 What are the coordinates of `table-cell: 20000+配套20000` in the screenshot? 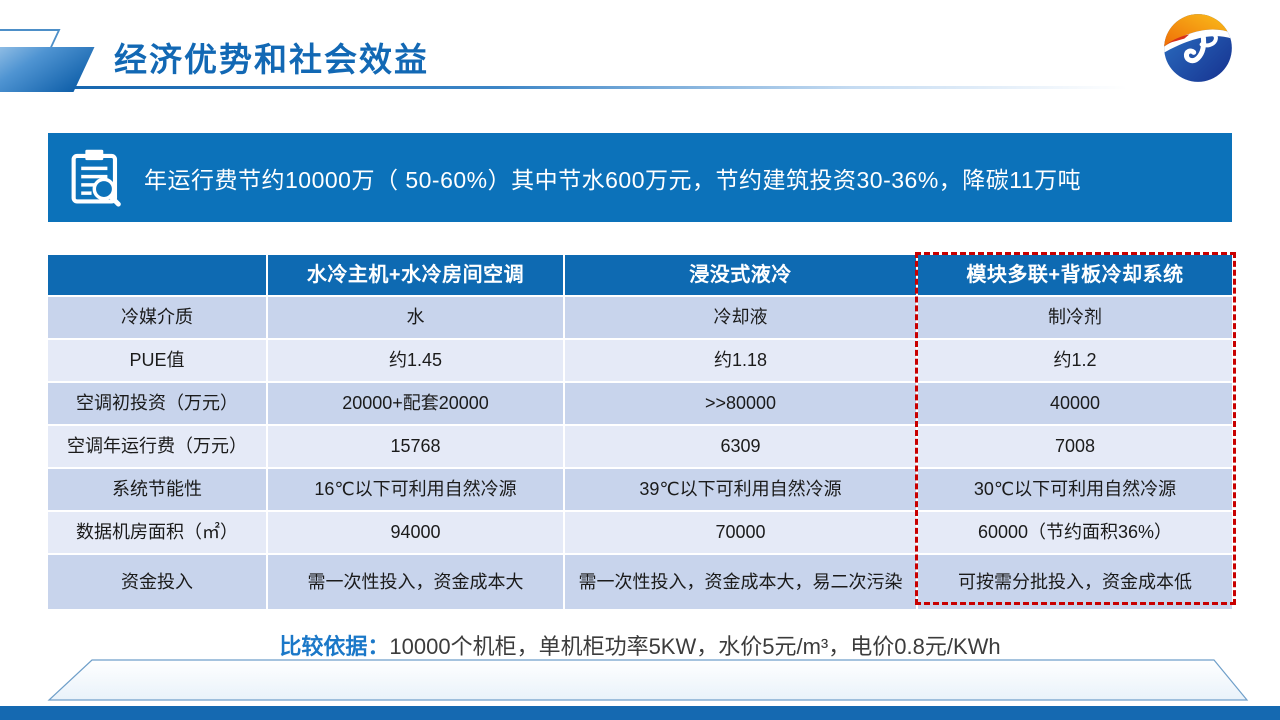 It's located at (415, 403).